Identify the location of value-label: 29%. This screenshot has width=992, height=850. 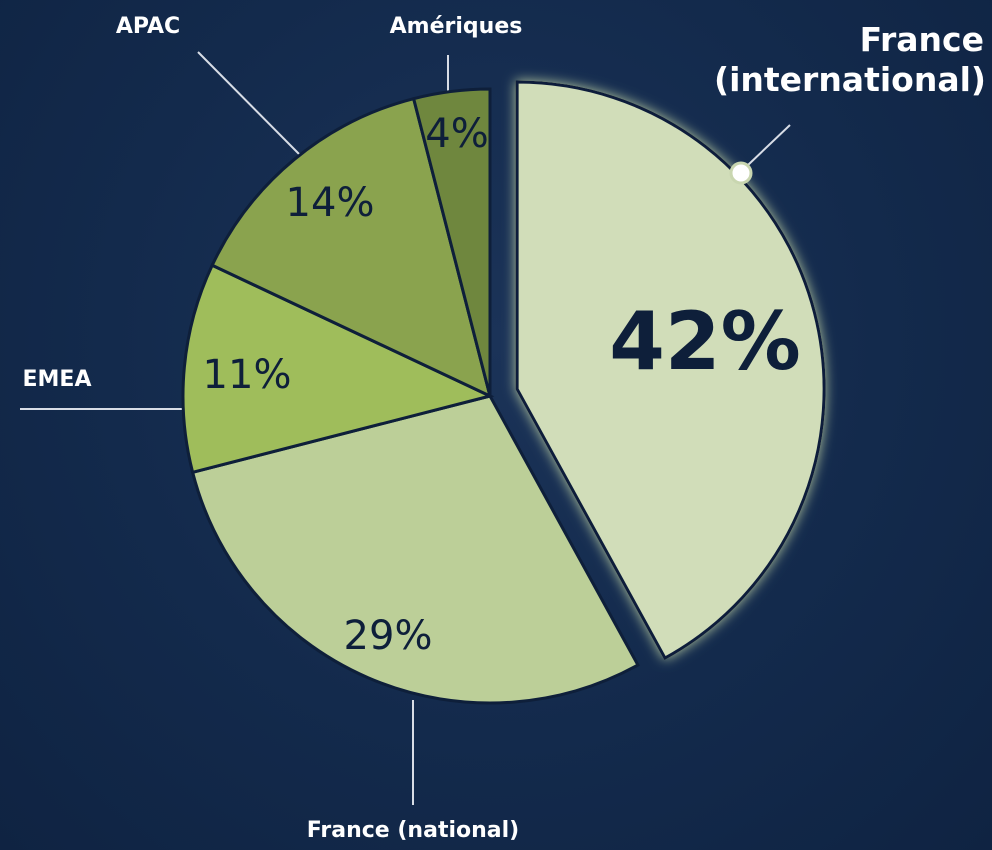
(388, 636).